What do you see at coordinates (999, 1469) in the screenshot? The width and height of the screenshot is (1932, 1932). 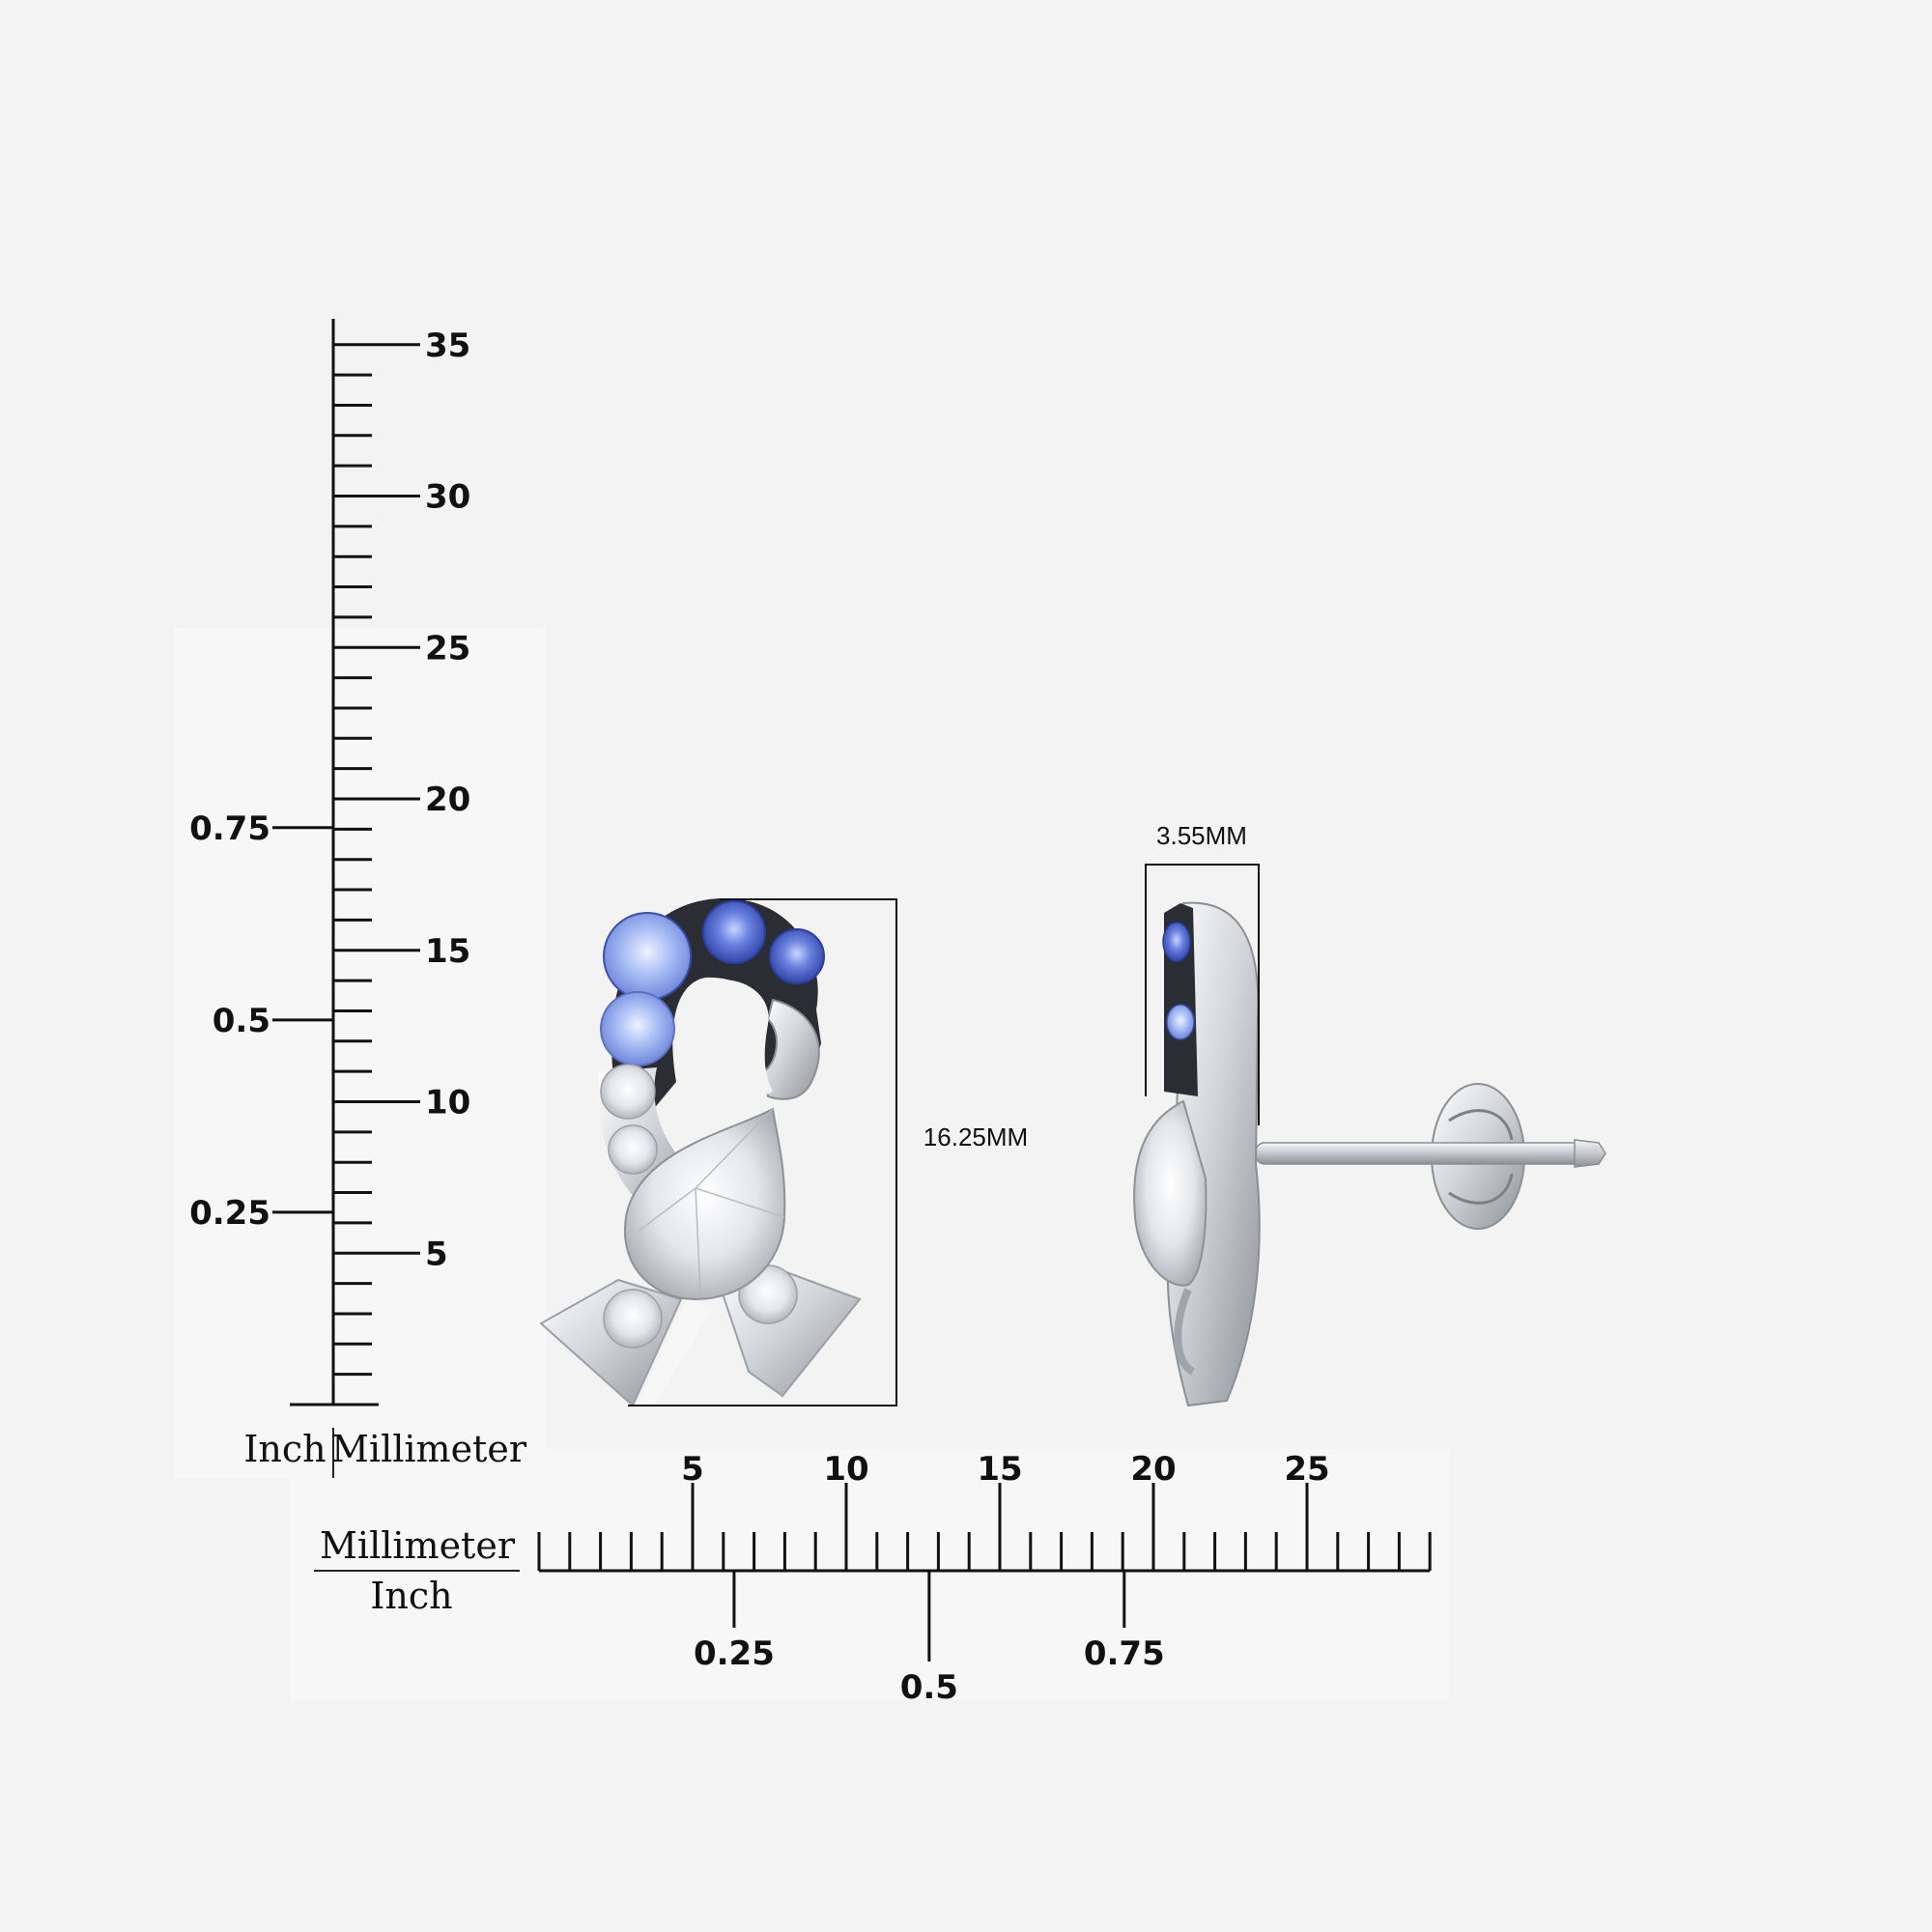 I see `horizontal-mm-label: 15` at bounding box center [999, 1469].